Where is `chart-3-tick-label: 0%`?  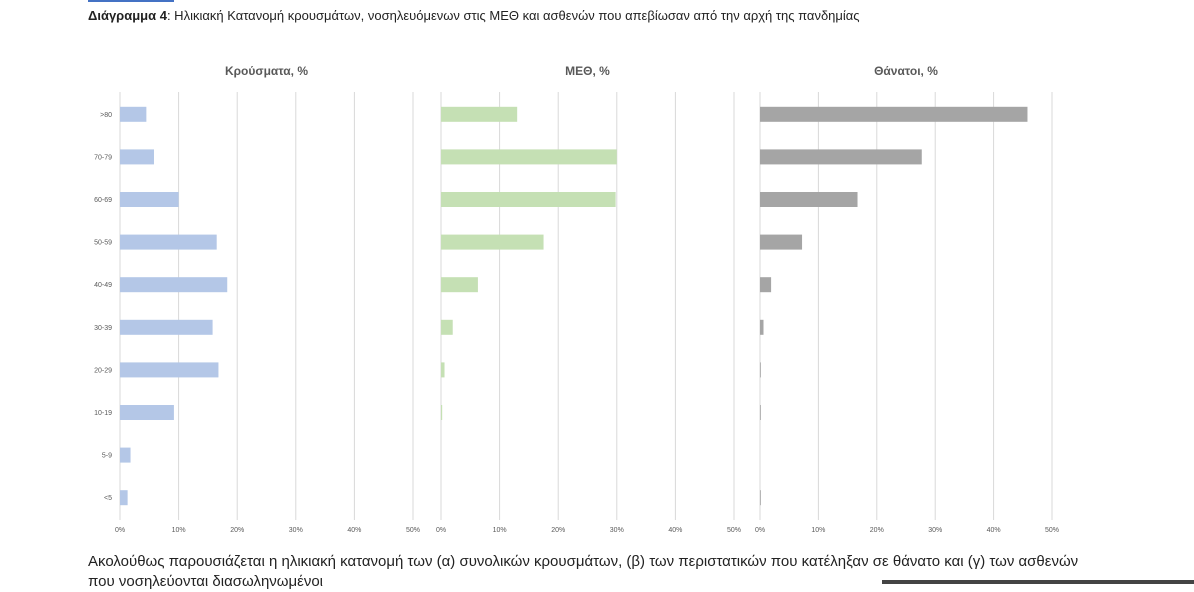
chart-3-tick-label: 0% is located at coordinates (760, 530).